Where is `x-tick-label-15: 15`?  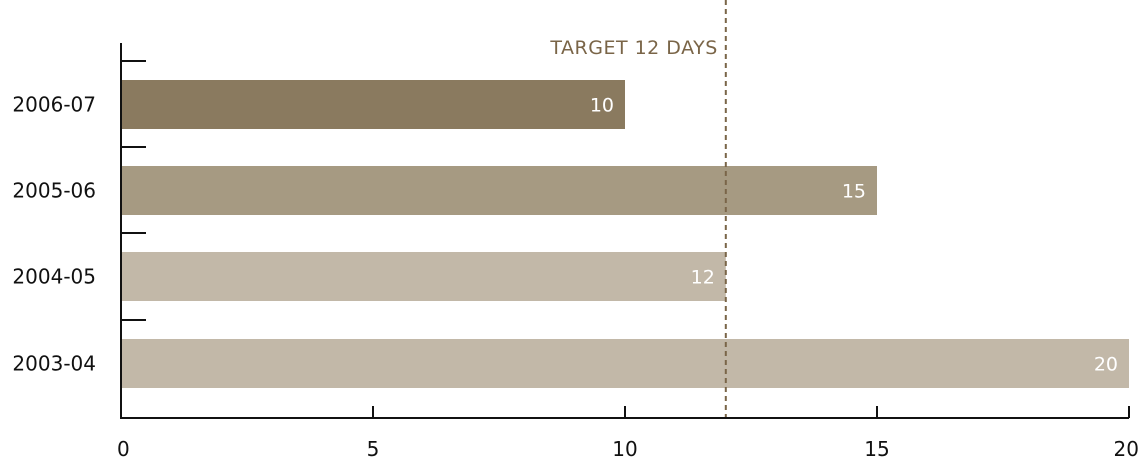
x-tick-label-15: 15 is located at coordinates (876, 449).